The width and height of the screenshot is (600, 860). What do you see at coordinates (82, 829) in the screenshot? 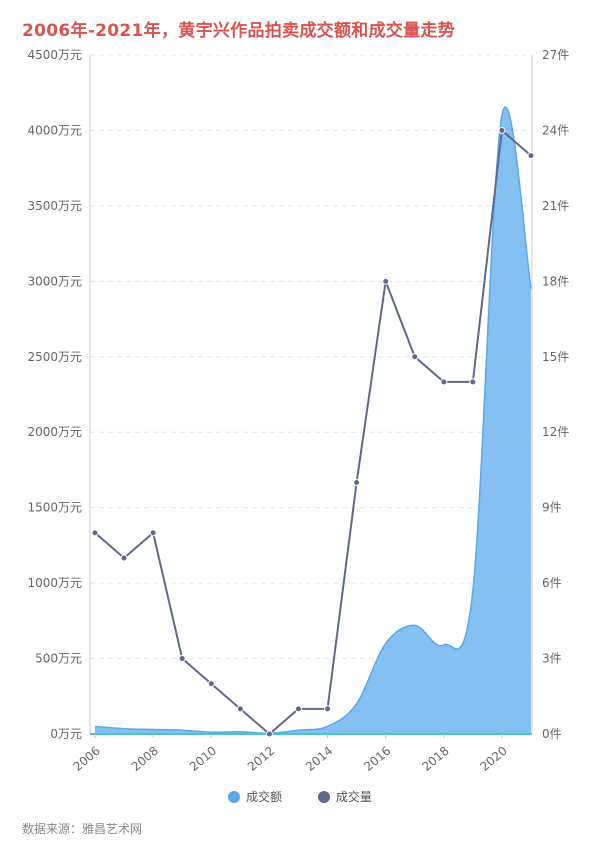
I see `data-source-note: 数据来源：雅昌艺术网` at bounding box center [82, 829].